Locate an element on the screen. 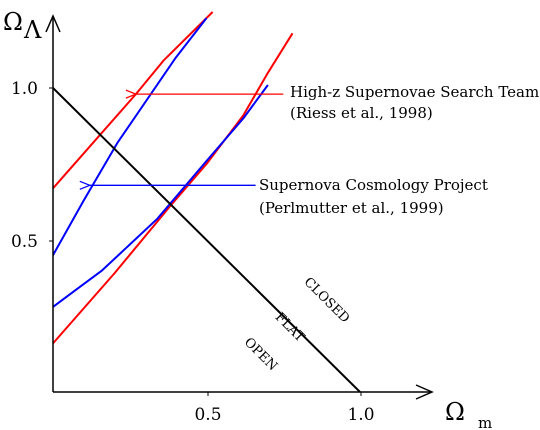 This screenshot has height=430, width=540. open-region-label: OPEN is located at coordinates (260, 354).